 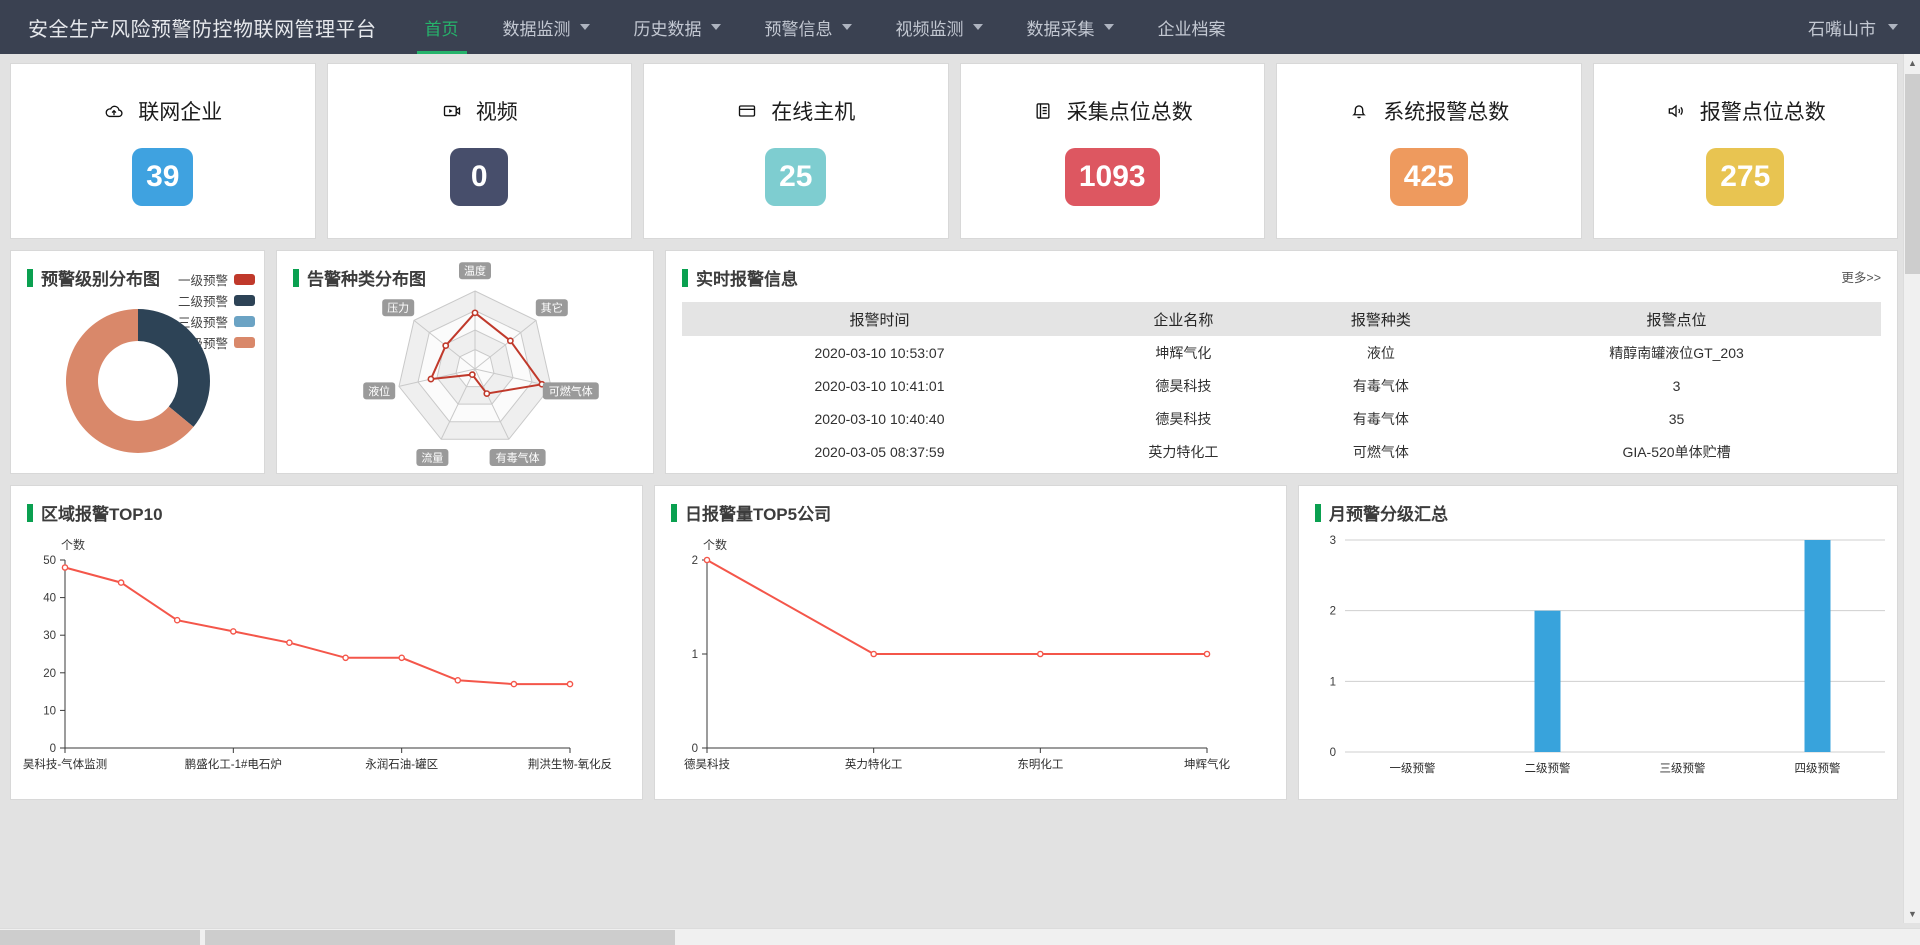 What do you see at coordinates (1676, 418) in the screenshot?
I see `table-cell: 35` at bounding box center [1676, 418].